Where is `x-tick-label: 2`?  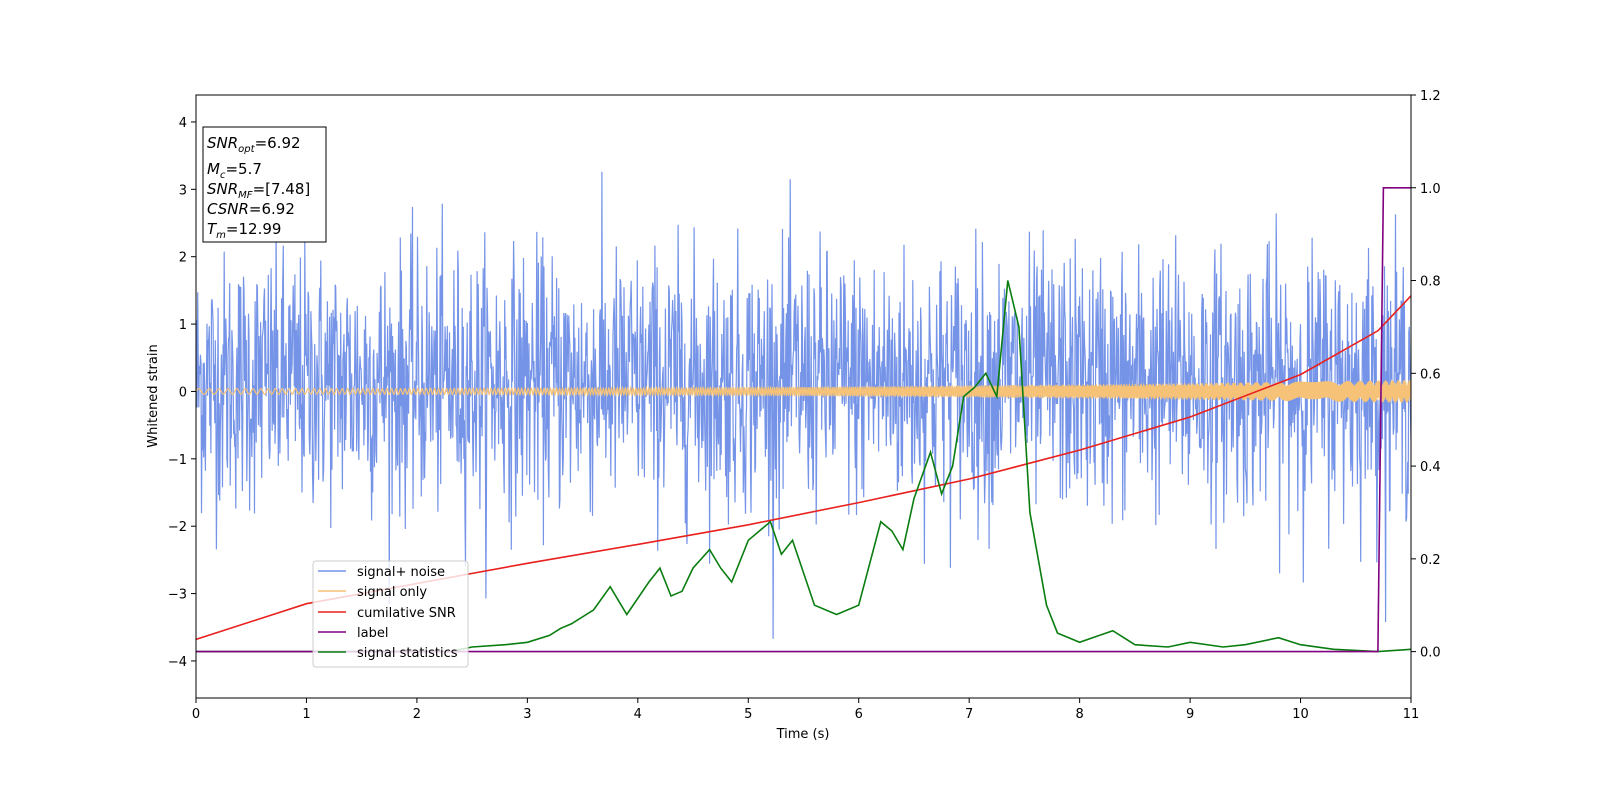
x-tick-label: 2 is located at coordinates (417, 714).